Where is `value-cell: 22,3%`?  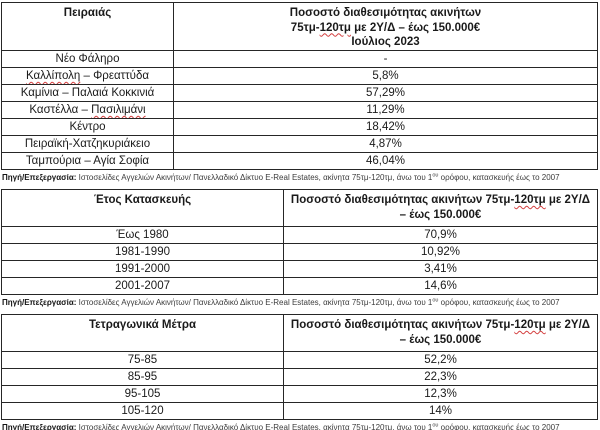 value-cell: 22,3% is located at coordinates (440, 377).